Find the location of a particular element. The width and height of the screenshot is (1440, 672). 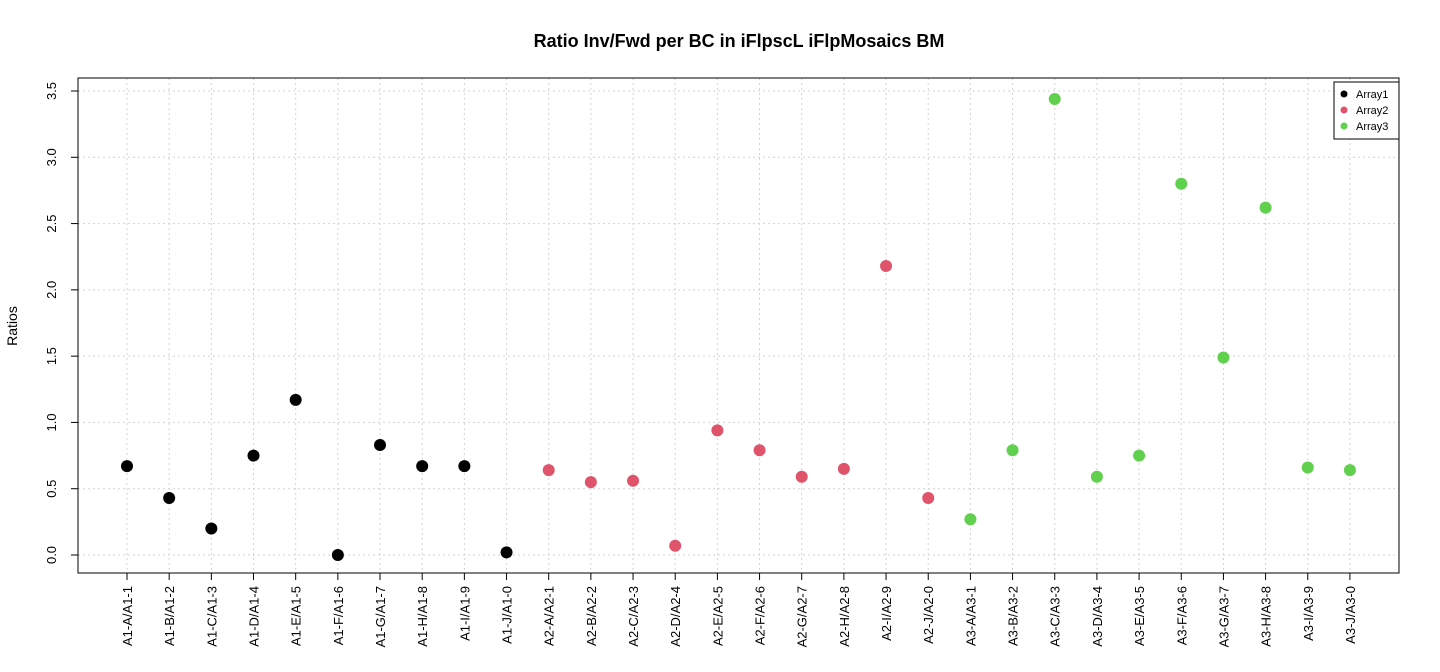

x-tick-label: A3-H/A3-8 is located at coordinates (1266, 616).